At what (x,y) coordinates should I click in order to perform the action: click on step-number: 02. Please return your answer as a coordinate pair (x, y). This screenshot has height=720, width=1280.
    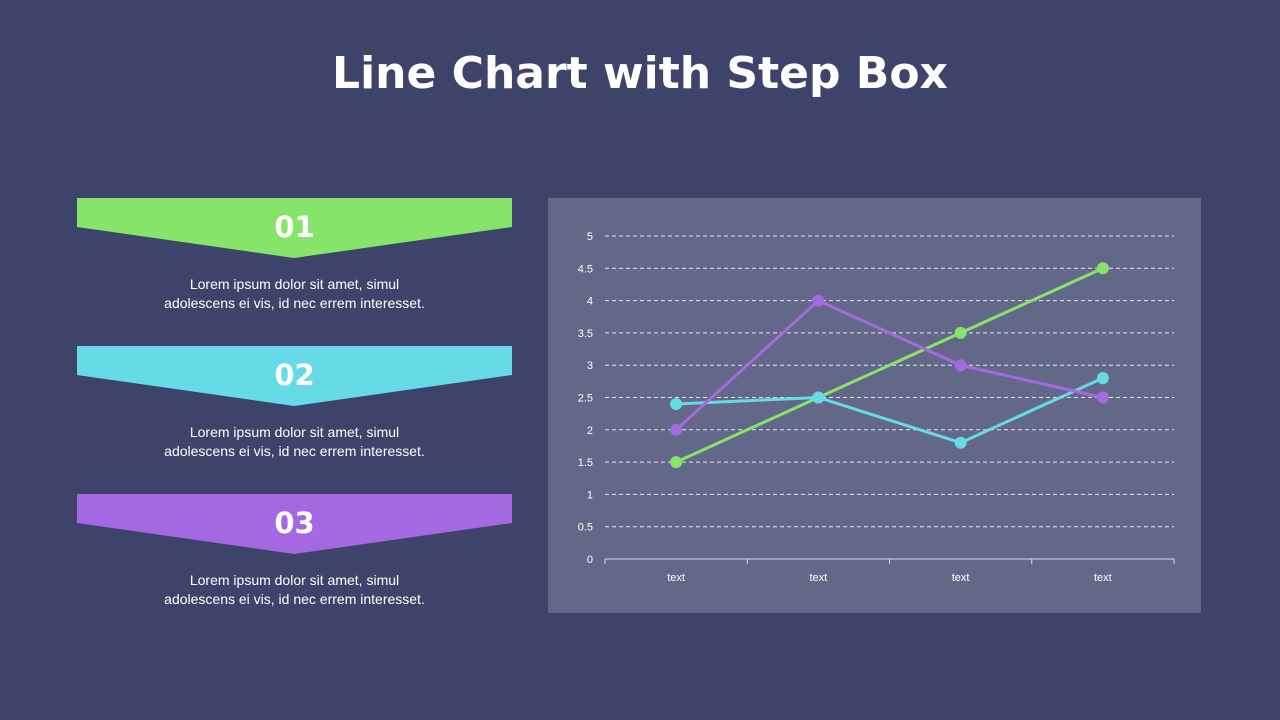
    Looking at the image, I should click on (294, 375).